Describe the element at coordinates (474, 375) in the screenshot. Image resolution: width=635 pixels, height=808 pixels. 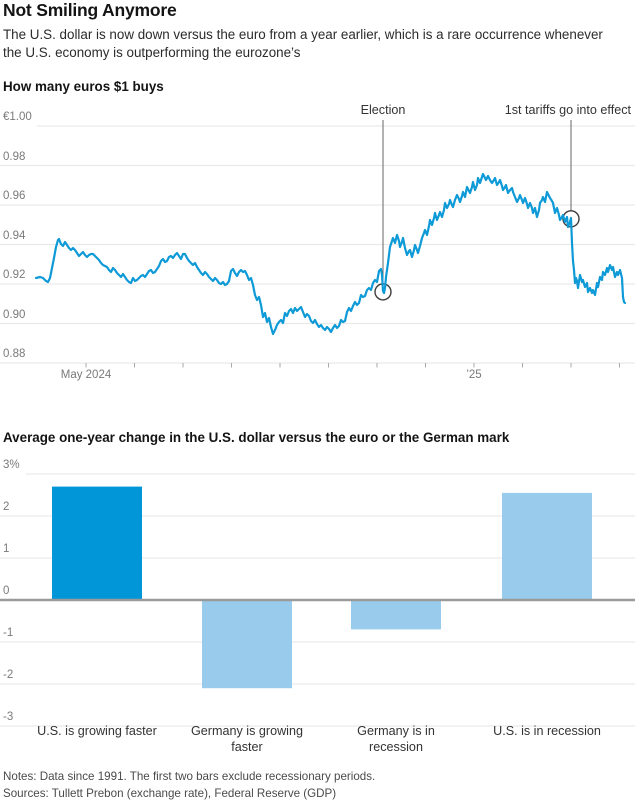
I see `x-axis-tick-label: ’25` at that location.